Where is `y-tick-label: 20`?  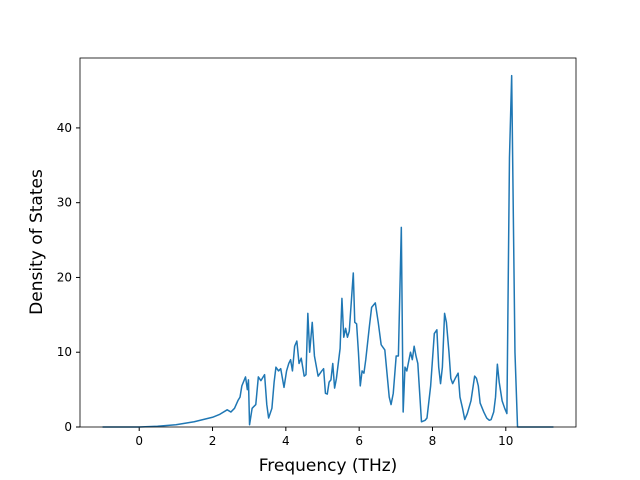 y-tick-label: 20 is located at coordinates (64, 277).